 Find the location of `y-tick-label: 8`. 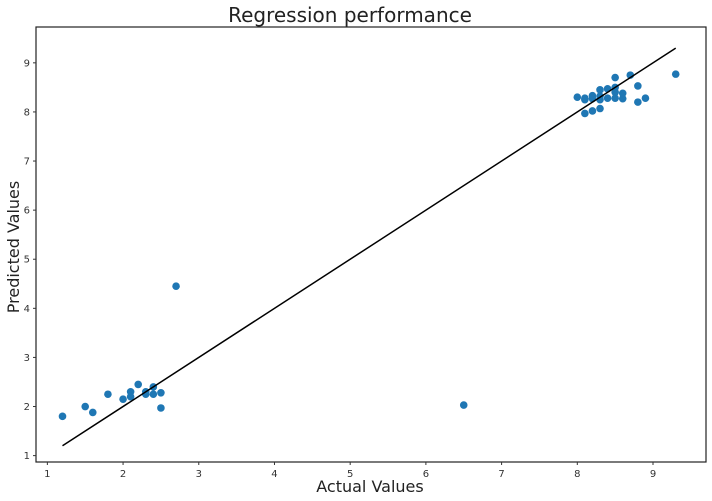

y-tick-label: 8 is located at coordinates (27, 112).